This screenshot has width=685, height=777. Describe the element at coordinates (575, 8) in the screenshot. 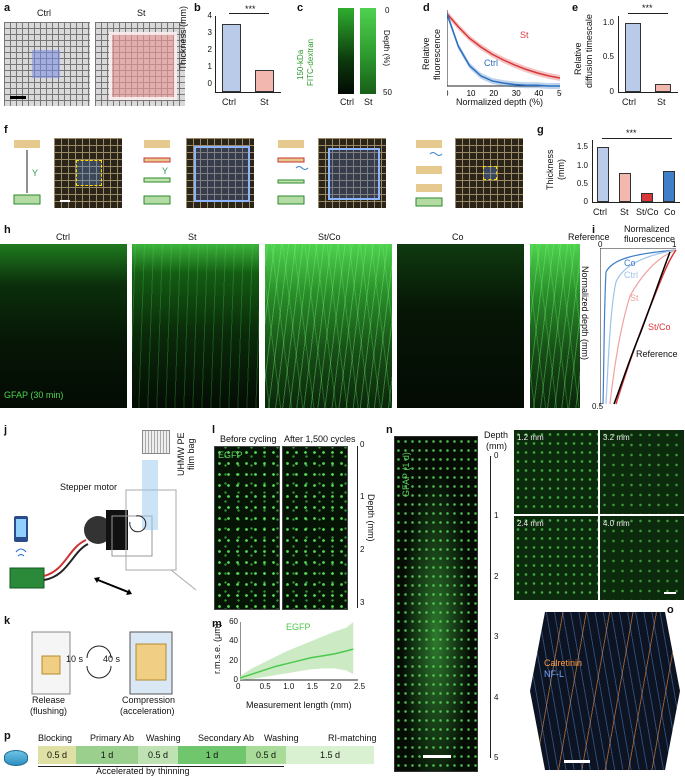

I see `panel-label-e: e` at that location.